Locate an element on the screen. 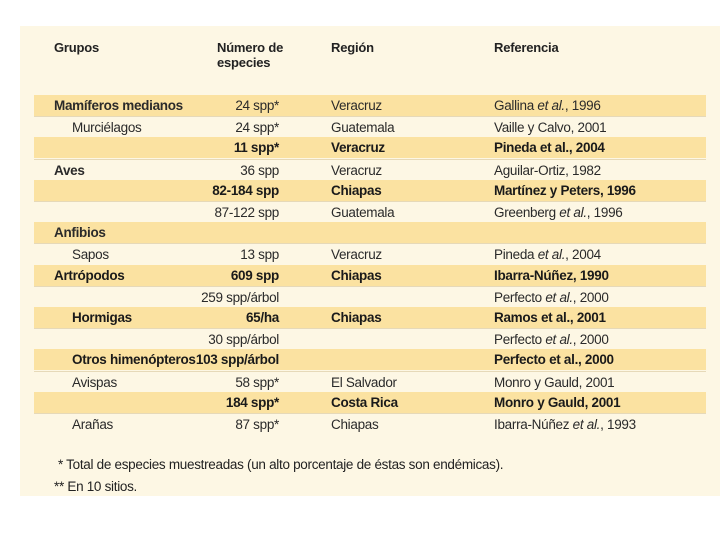 This screenshot has width=720, height=540. table-row: Aves 36 spp Veracruz Aguilar-Ortiz, 1982 is located at coordinates (370, 169).